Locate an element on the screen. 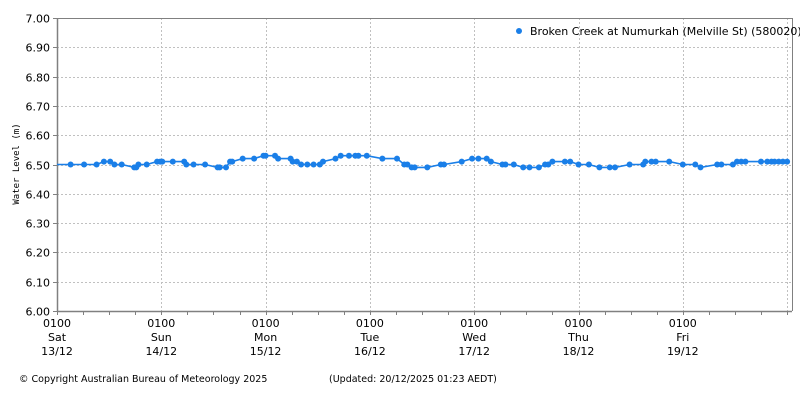 This screenshot has width=800, height=400. x-tick-label: Thu is located at coordinates (578, 337).